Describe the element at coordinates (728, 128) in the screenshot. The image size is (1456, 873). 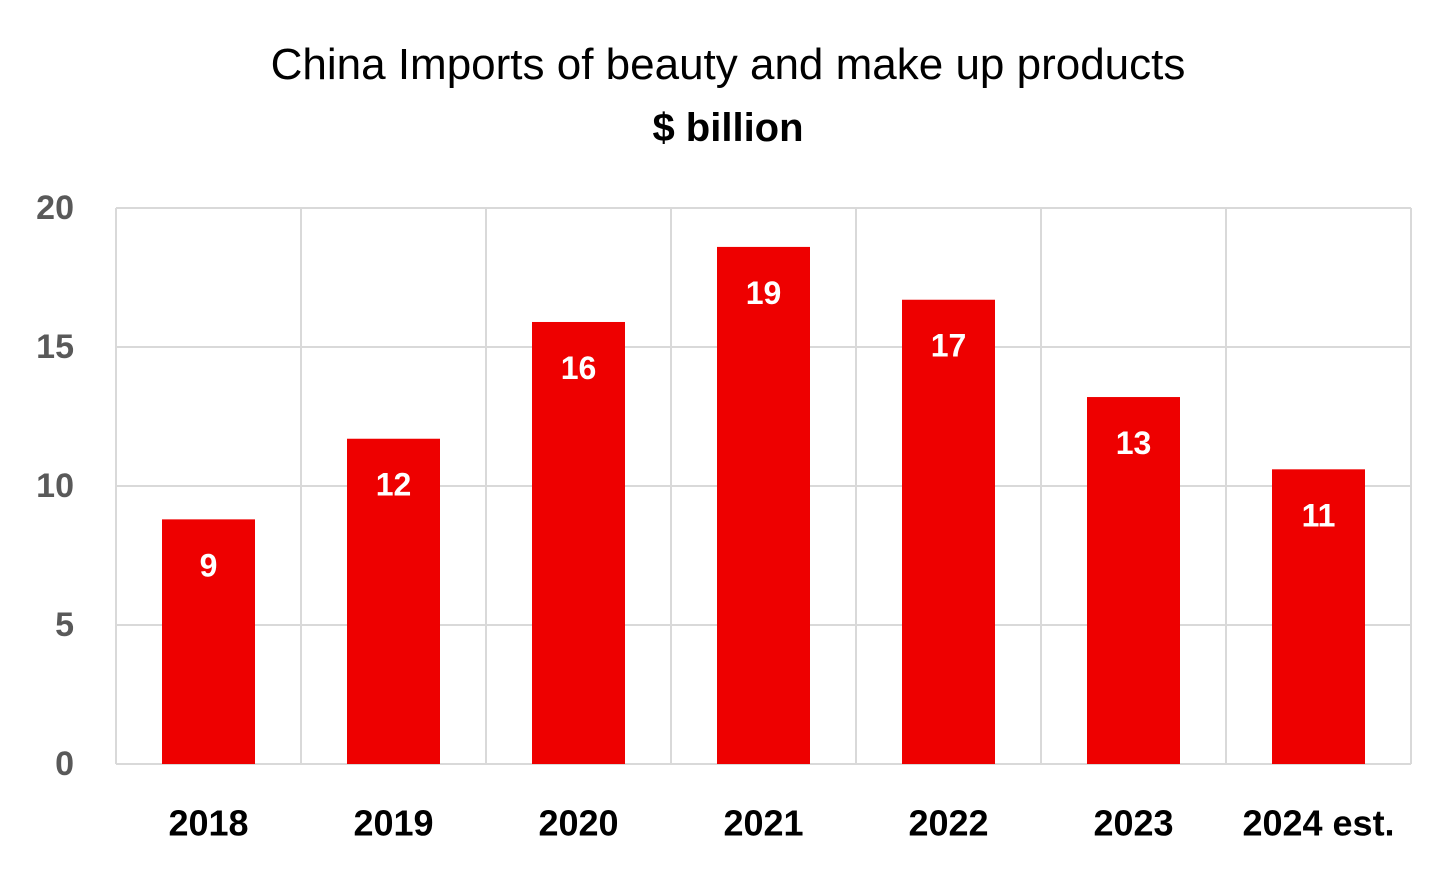
I see `chart-subtitle: $ billion` at that location.